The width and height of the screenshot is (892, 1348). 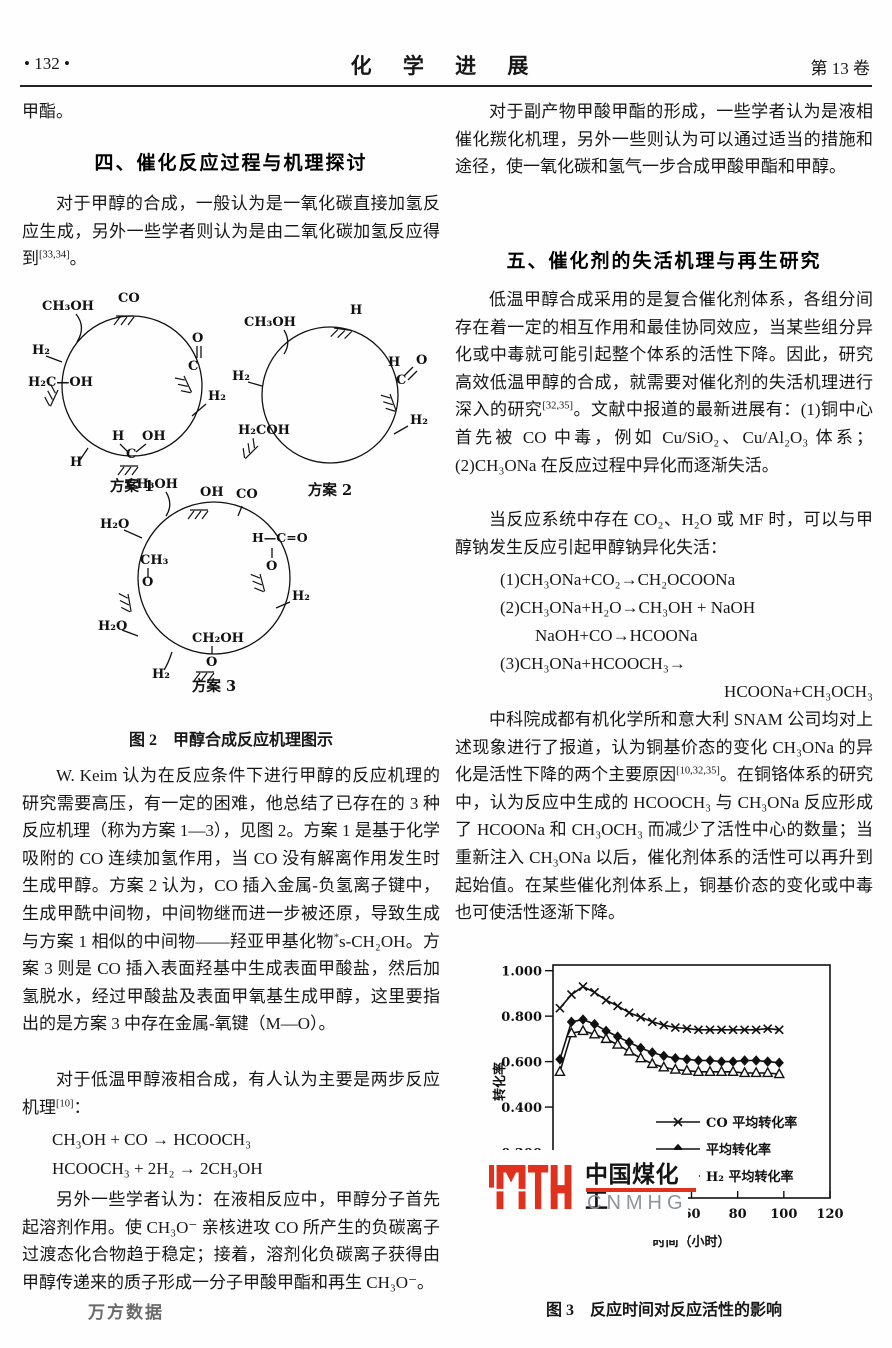 What do you see at coordinates (112, 626) in the screenshot?
I see `species-label: H₂O` at bounding box center [112, 626].